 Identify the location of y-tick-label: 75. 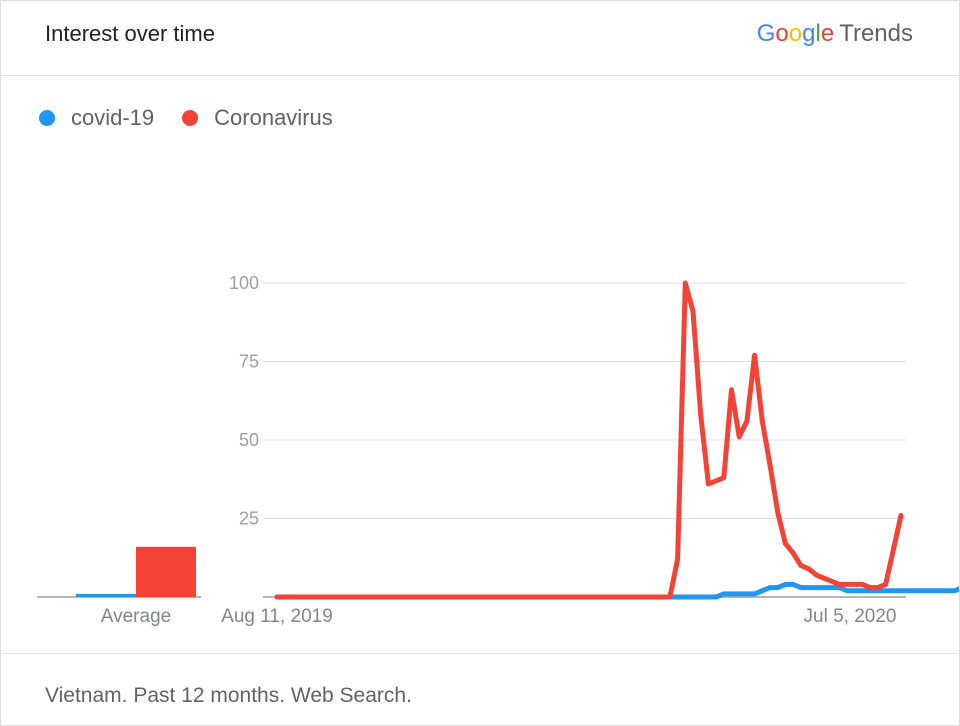
(249, 362).